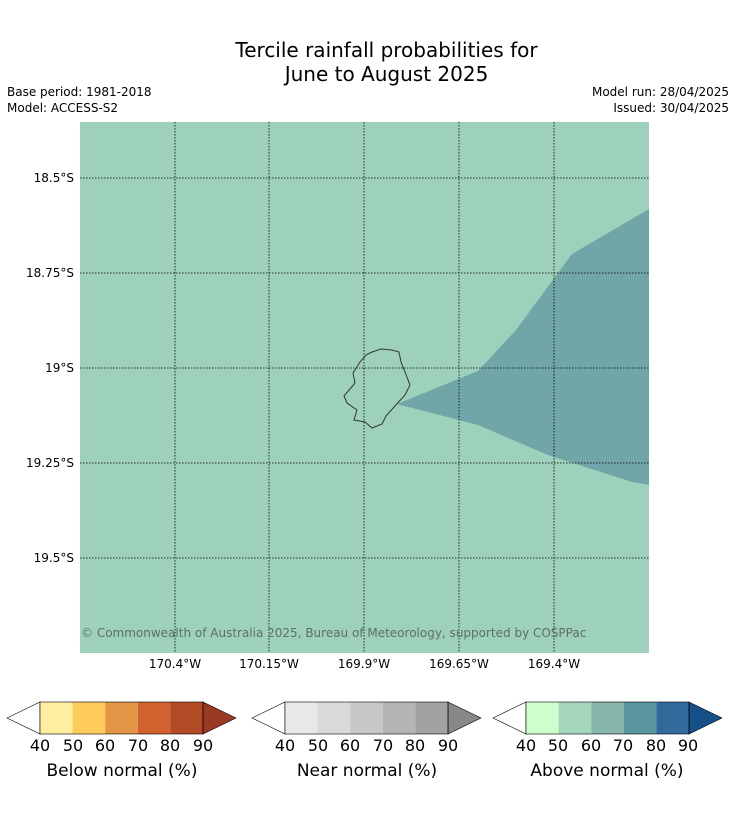 This screenshot has height=816, width=736. What do you see at coordinates (50, 273) in the screenshot?
I see `lat-label: 18.75°S` at bounding box center [50, 273].